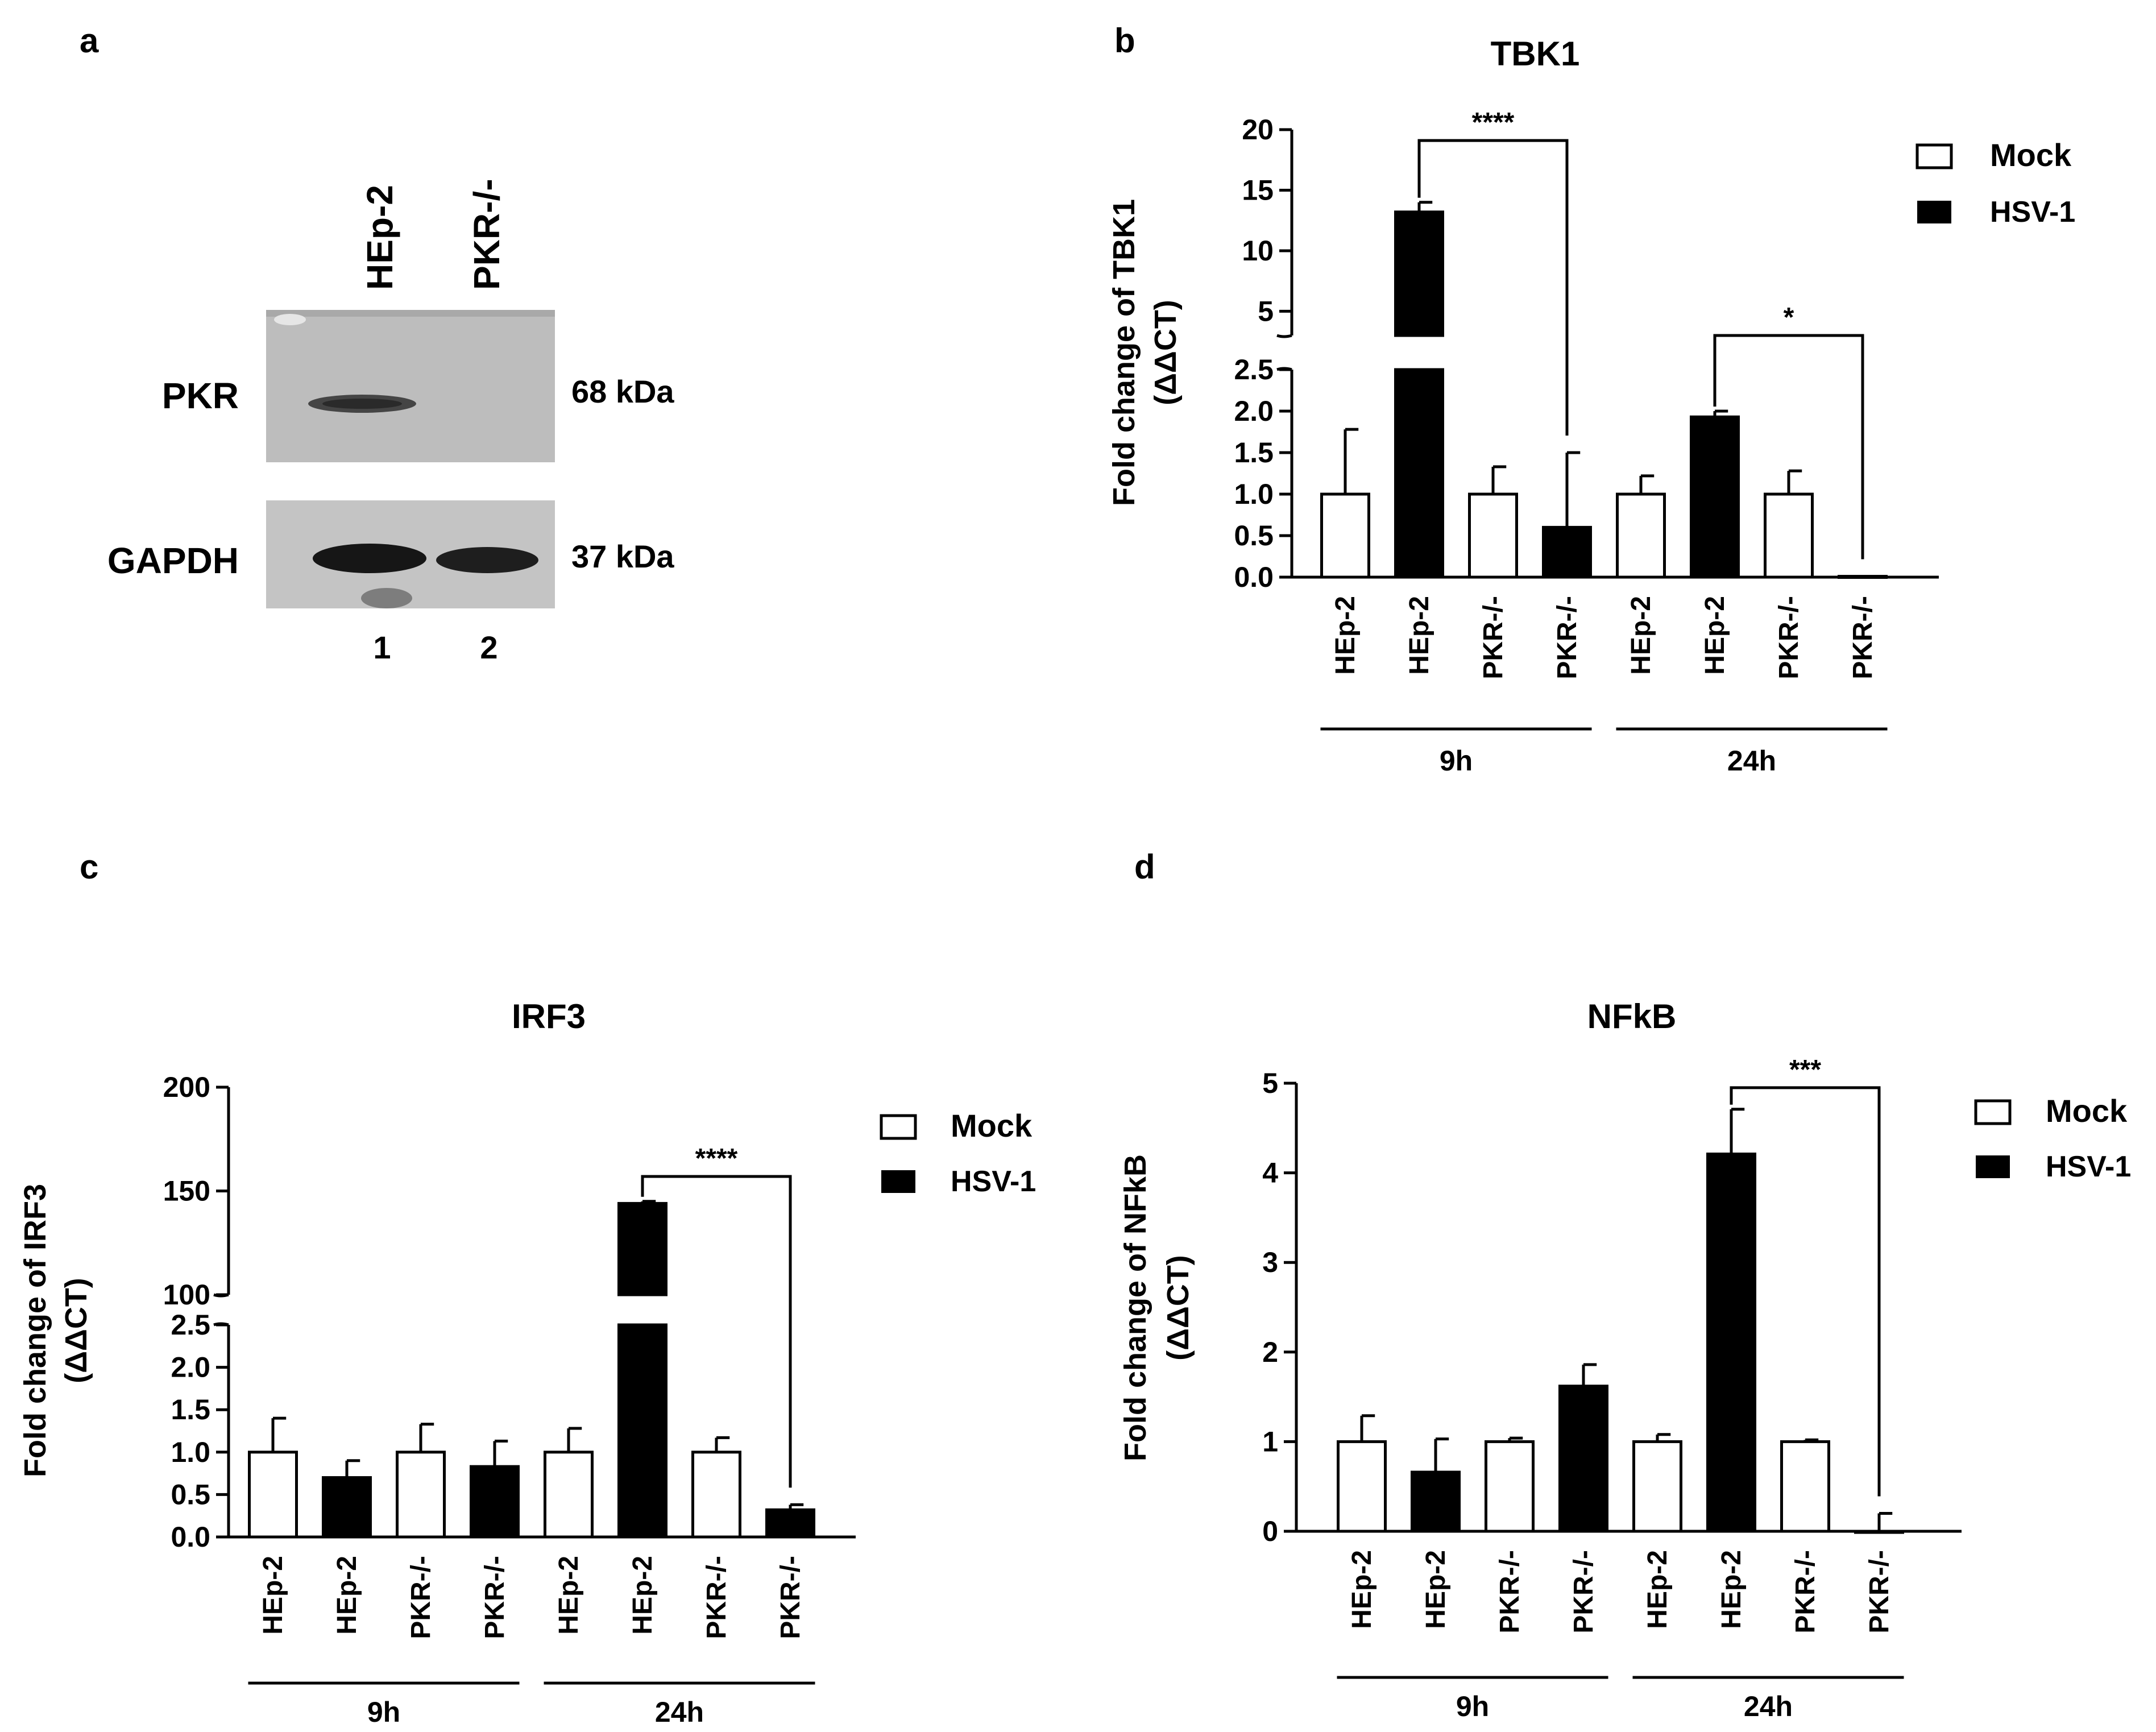 The image size is (2156, 1732). I want to click on y-tick-label: 10, so click(1258, 251).